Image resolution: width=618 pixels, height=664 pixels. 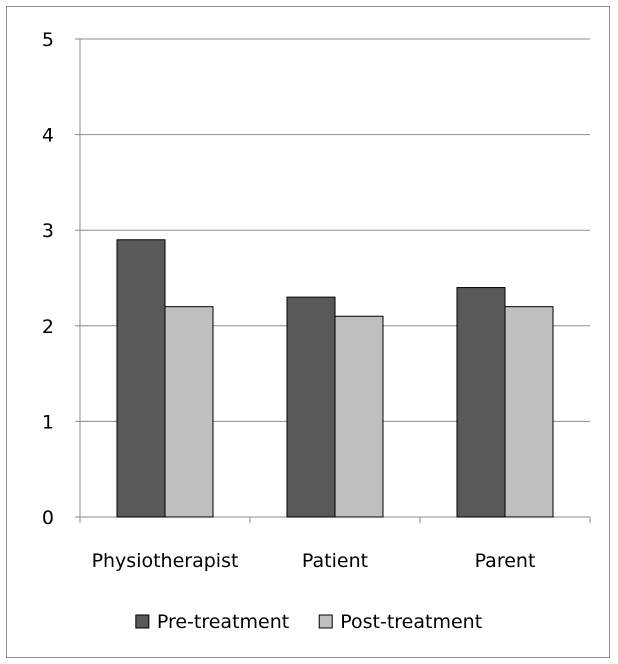 I want to click on category-label: Patient, so click(x=335, y=561).